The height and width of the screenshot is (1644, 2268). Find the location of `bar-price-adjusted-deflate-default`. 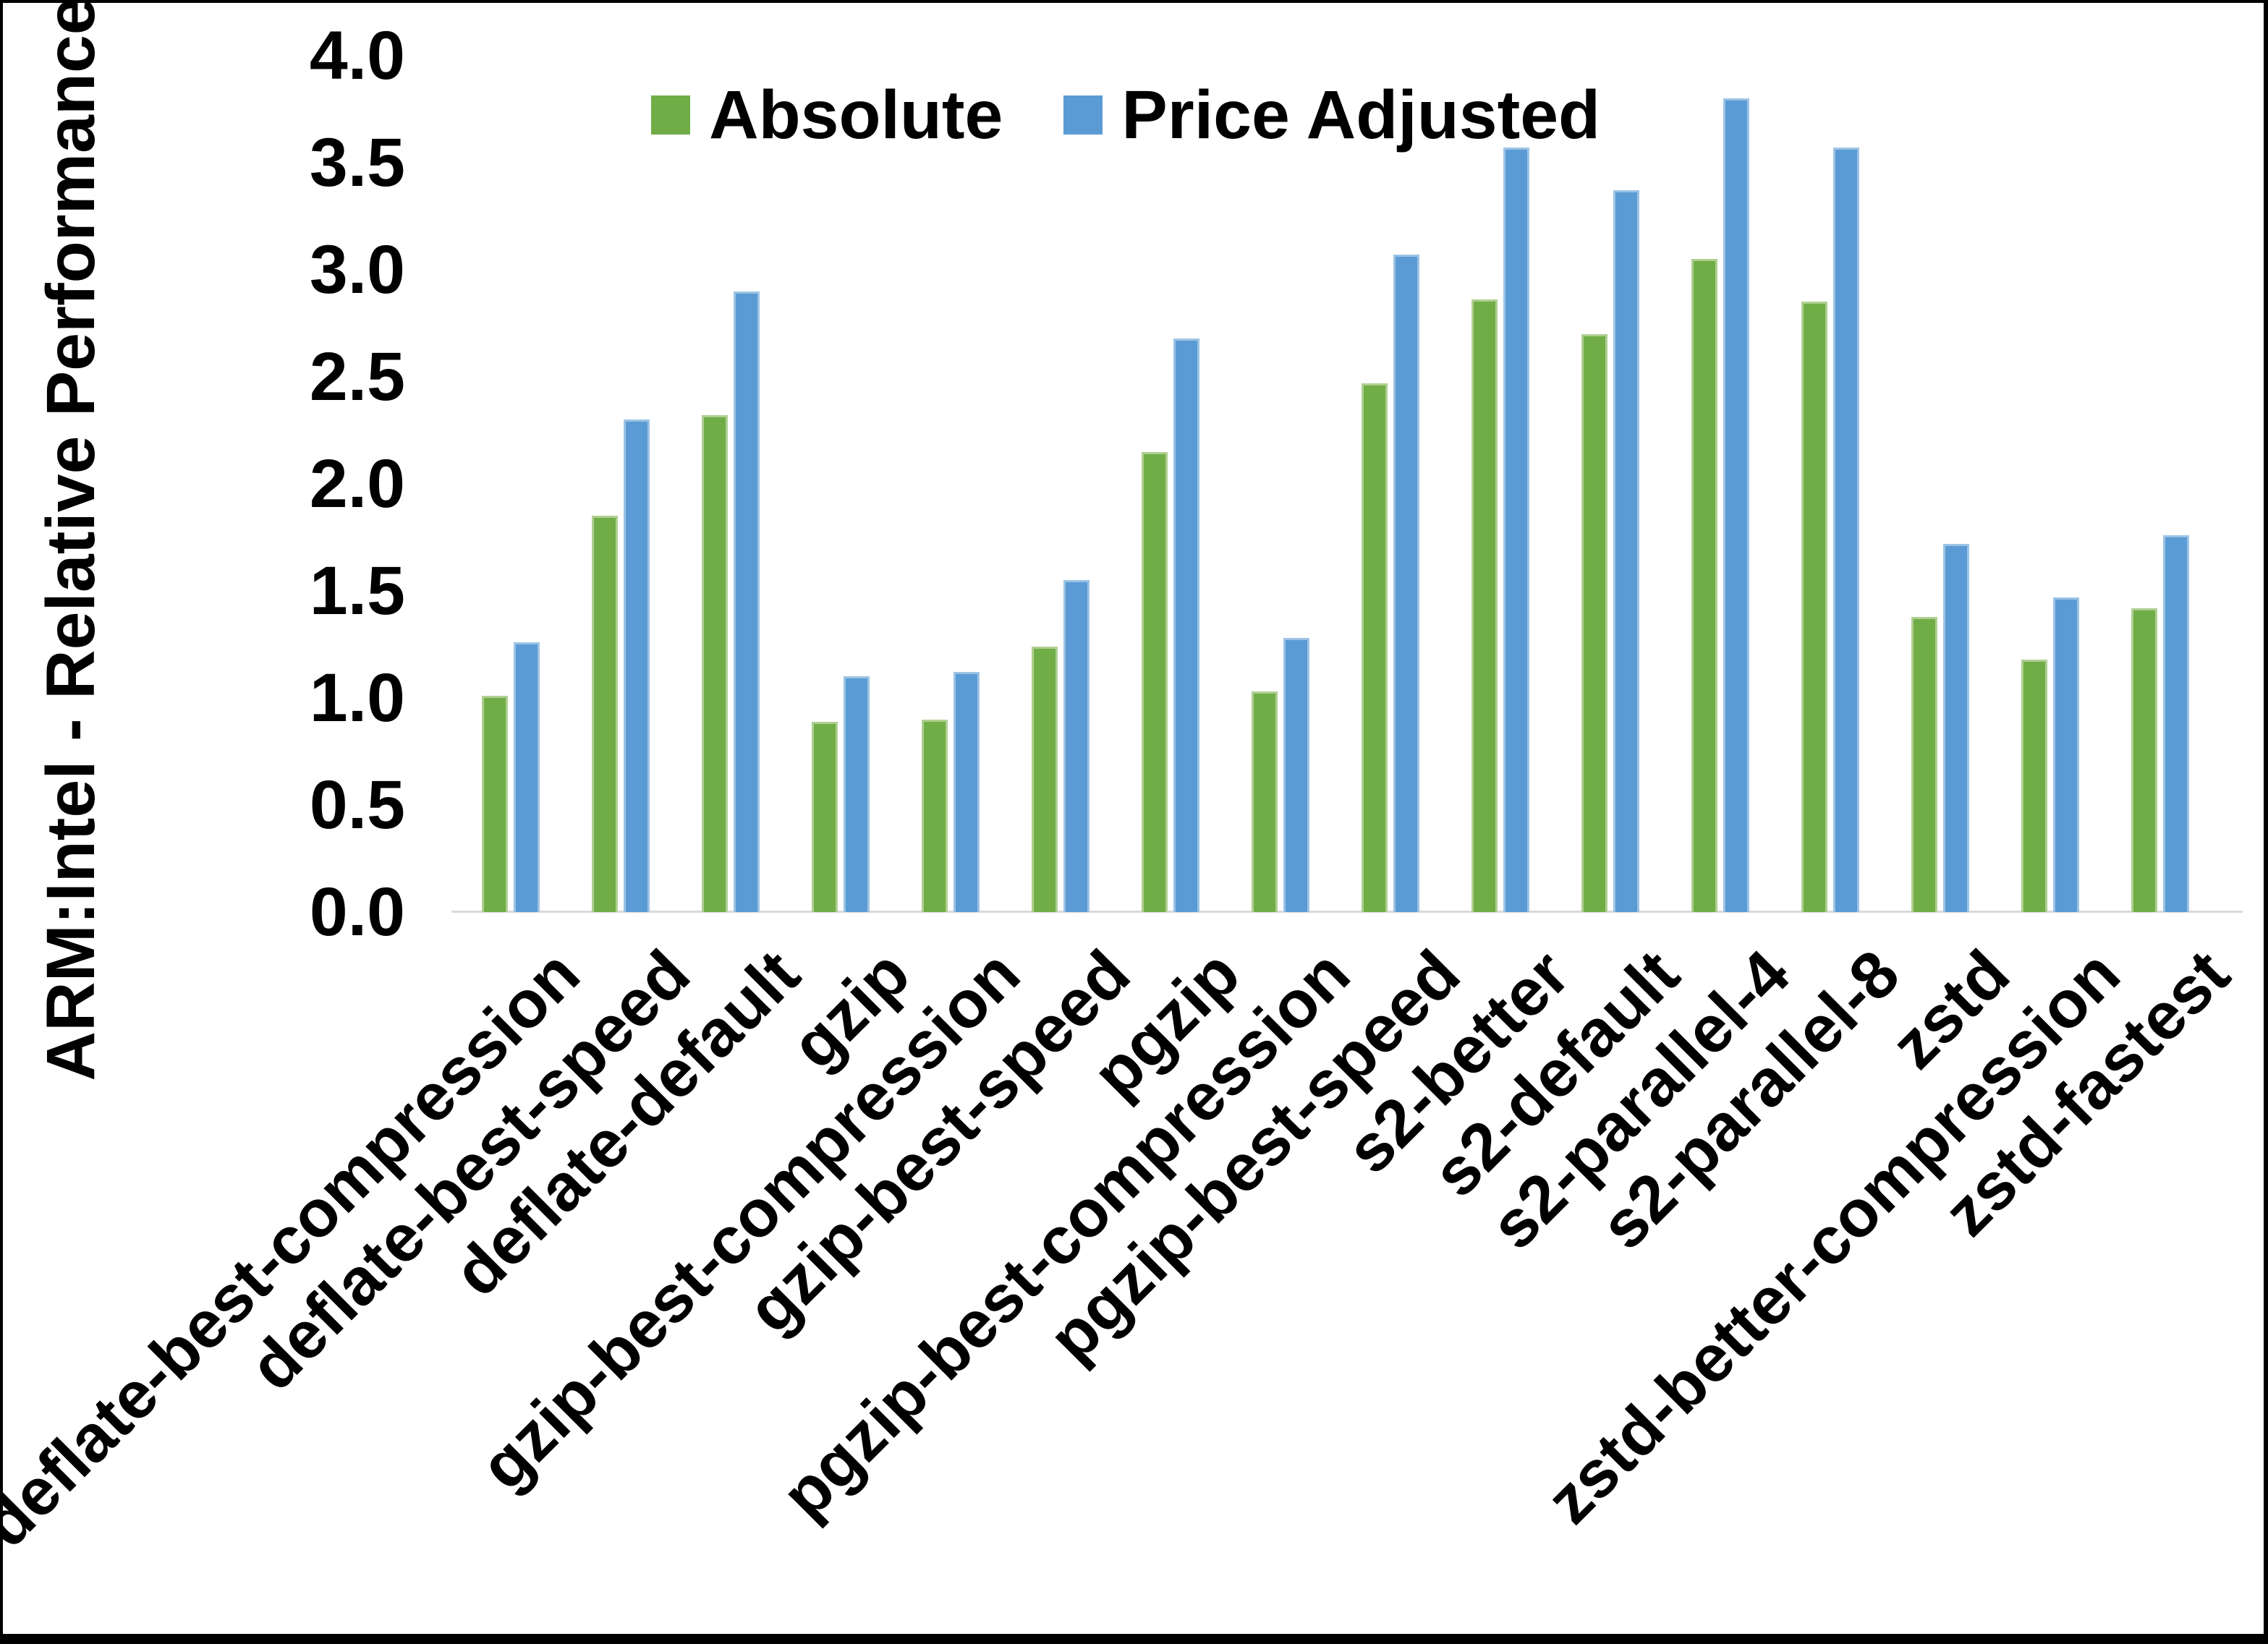

bar-price-adjusted-deflate-default is located at coordinates (747, 601).